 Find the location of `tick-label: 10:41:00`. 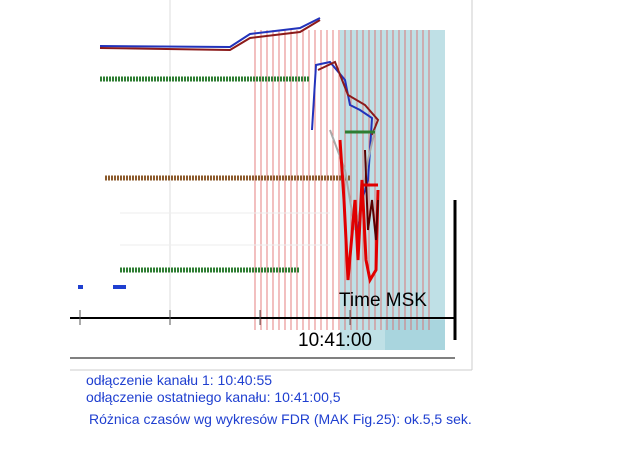

tick-label: 10:41:00 is located at coordinates (335, 340).